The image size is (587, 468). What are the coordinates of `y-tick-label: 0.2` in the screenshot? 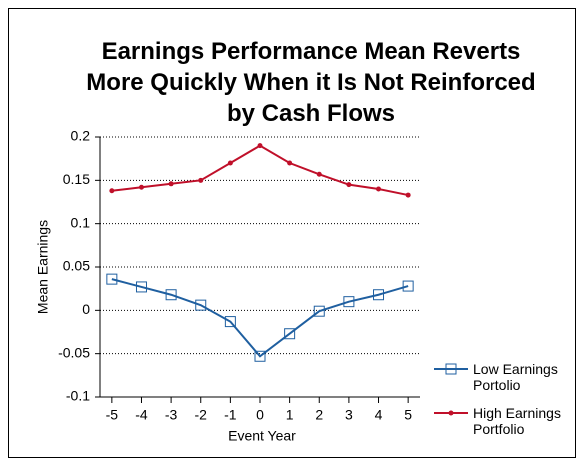 It's located at (81, 136).